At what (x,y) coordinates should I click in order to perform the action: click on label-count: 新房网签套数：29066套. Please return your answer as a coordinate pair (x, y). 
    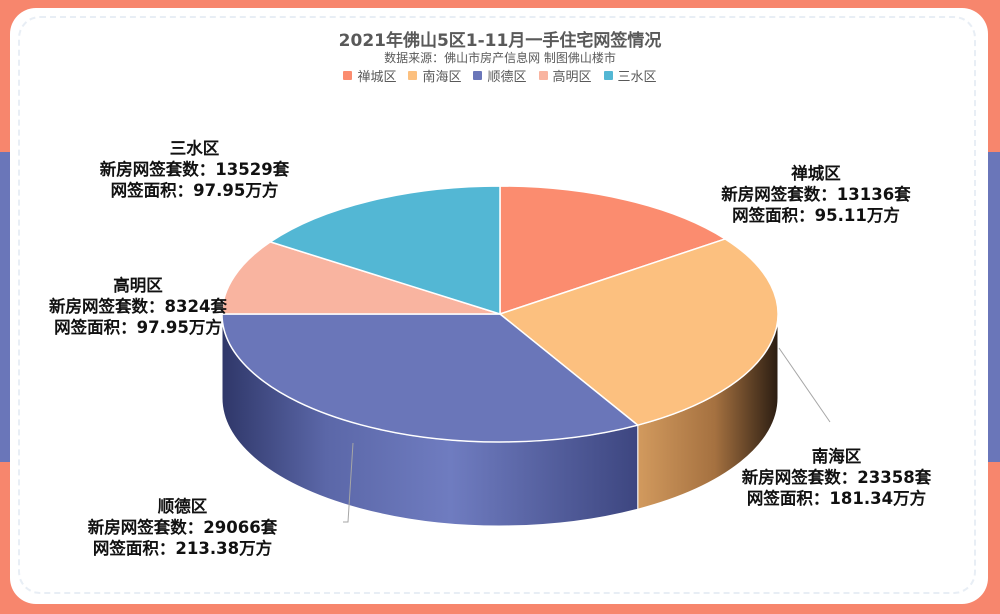
    Looking at the image, I should click on (182, 527).